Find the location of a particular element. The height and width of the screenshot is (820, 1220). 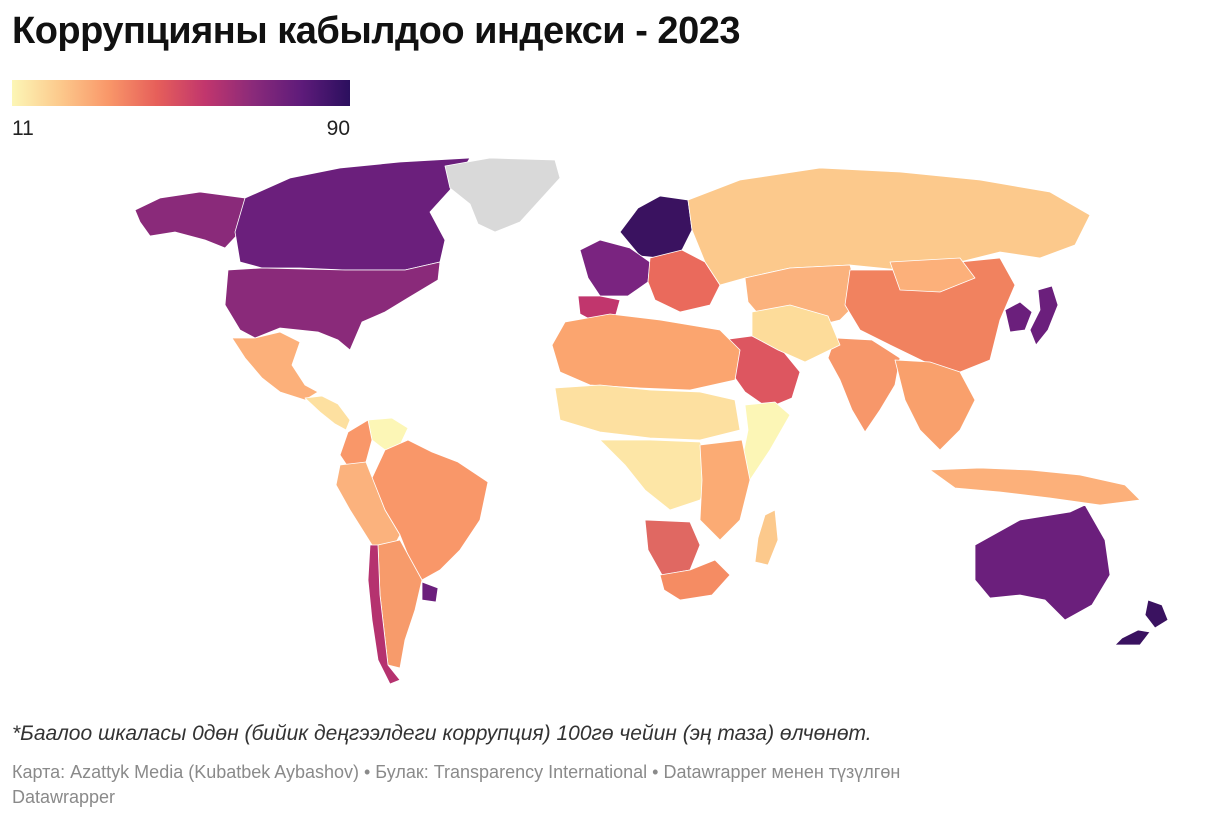

region-australia is located at coordinates (1042, 562).